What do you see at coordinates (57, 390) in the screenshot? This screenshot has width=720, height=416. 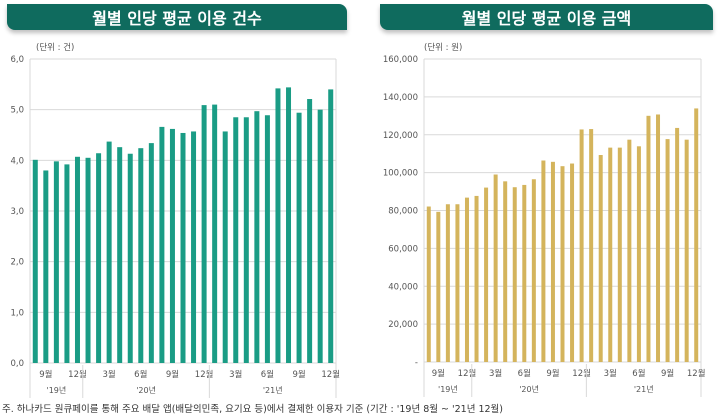 I see `x-year-label-count: '19년` at bounding box center [57, 390].